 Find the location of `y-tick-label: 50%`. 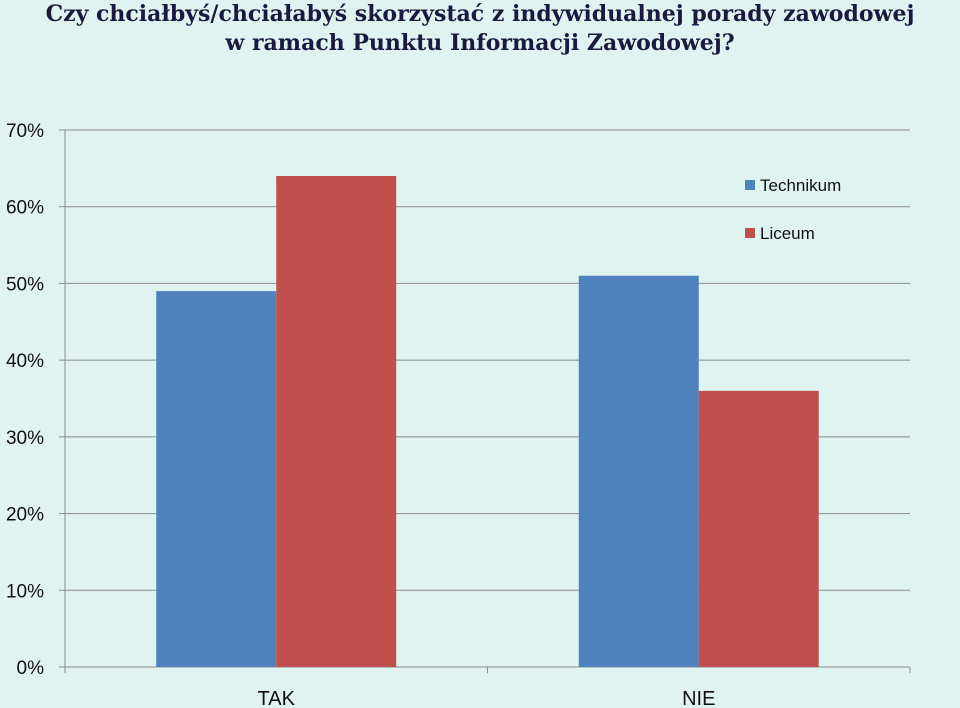

y-tick-label: 50% is located at coordinates (25, 284).